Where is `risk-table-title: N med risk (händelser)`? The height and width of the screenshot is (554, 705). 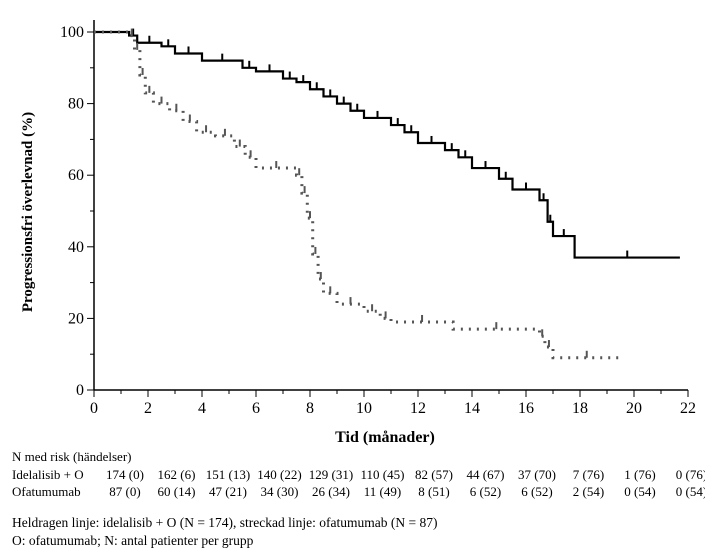
risk-table-title: N med risk (händelser) is located at coordinates (72, 456).